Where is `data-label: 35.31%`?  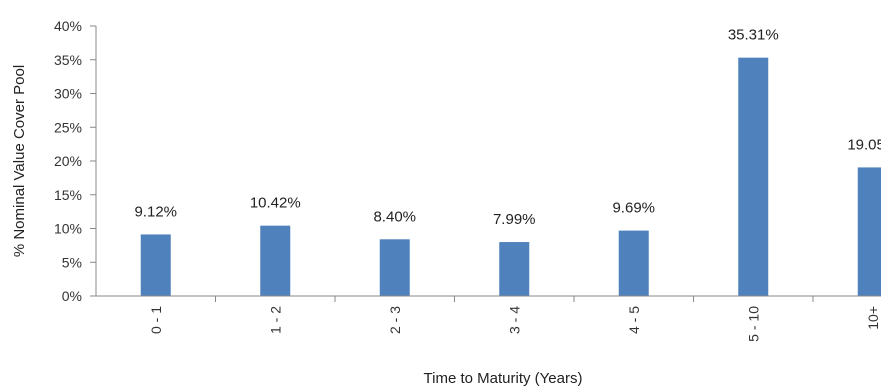
data-label: 35.31% is located at coordinates (753, 35).